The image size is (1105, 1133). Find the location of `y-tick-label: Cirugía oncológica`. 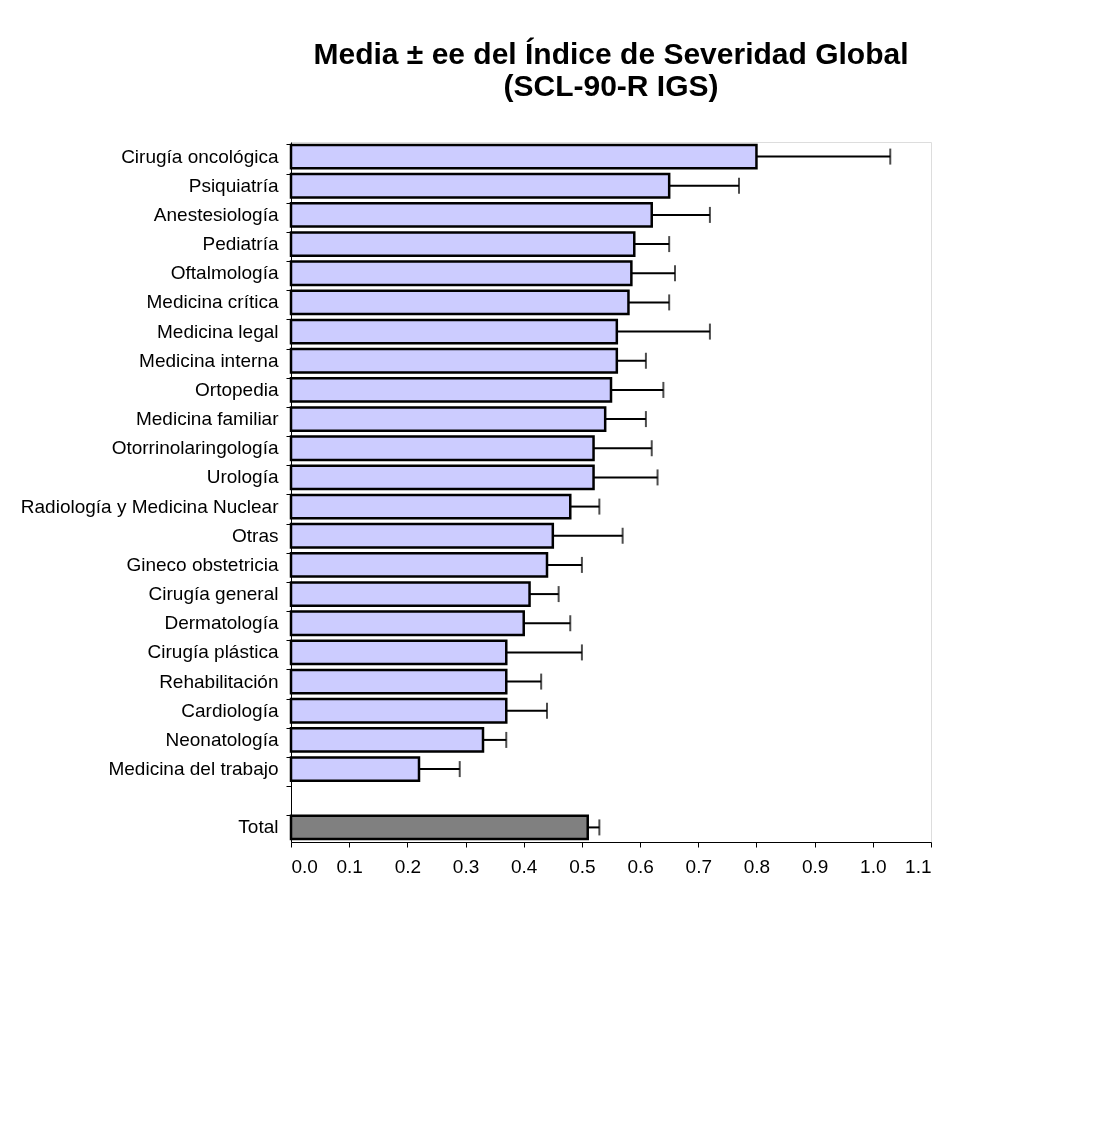

y-tick-label: Cirugía oncológica is located at coordinates (200, 156).